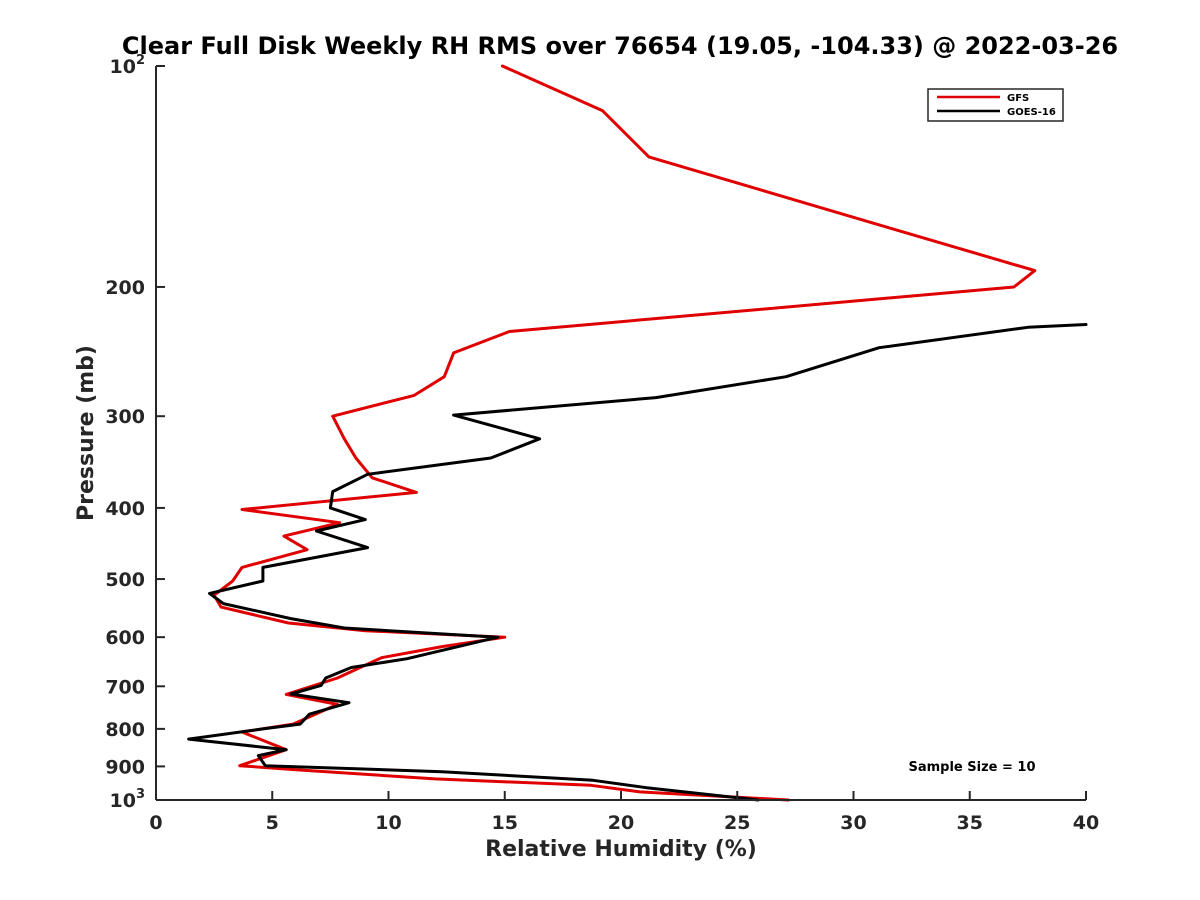  I want to click on y-tick-label: 200, so click(125, 288).